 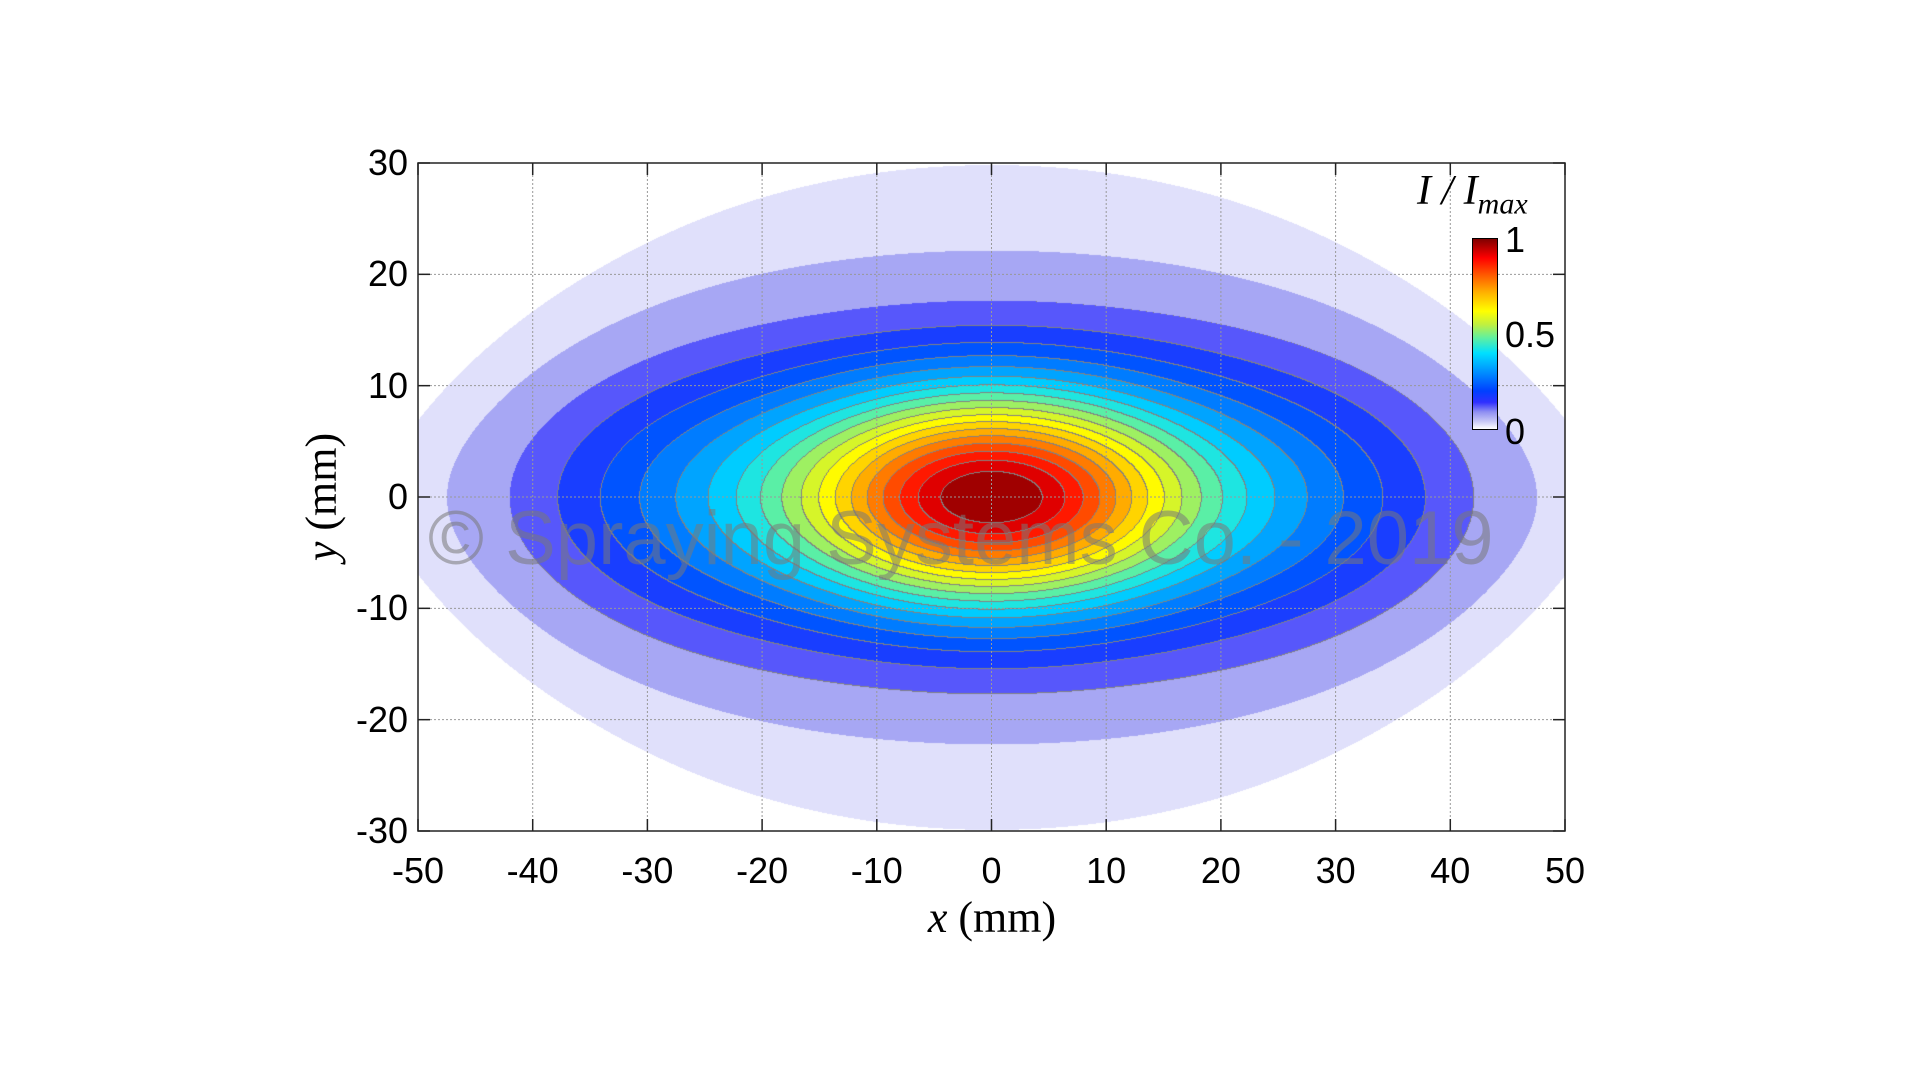 What do you see at coordinates (321, 497) in the screenshot?
I see `y-axis-label: y (mm)` at bounding box center [321, 497].